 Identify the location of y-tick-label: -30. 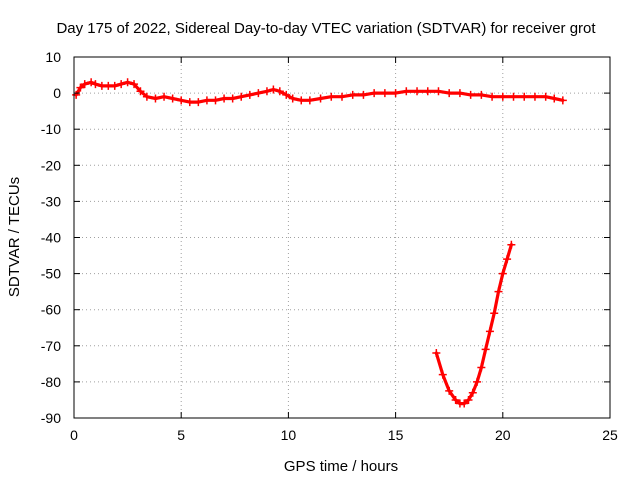
(51, 201).